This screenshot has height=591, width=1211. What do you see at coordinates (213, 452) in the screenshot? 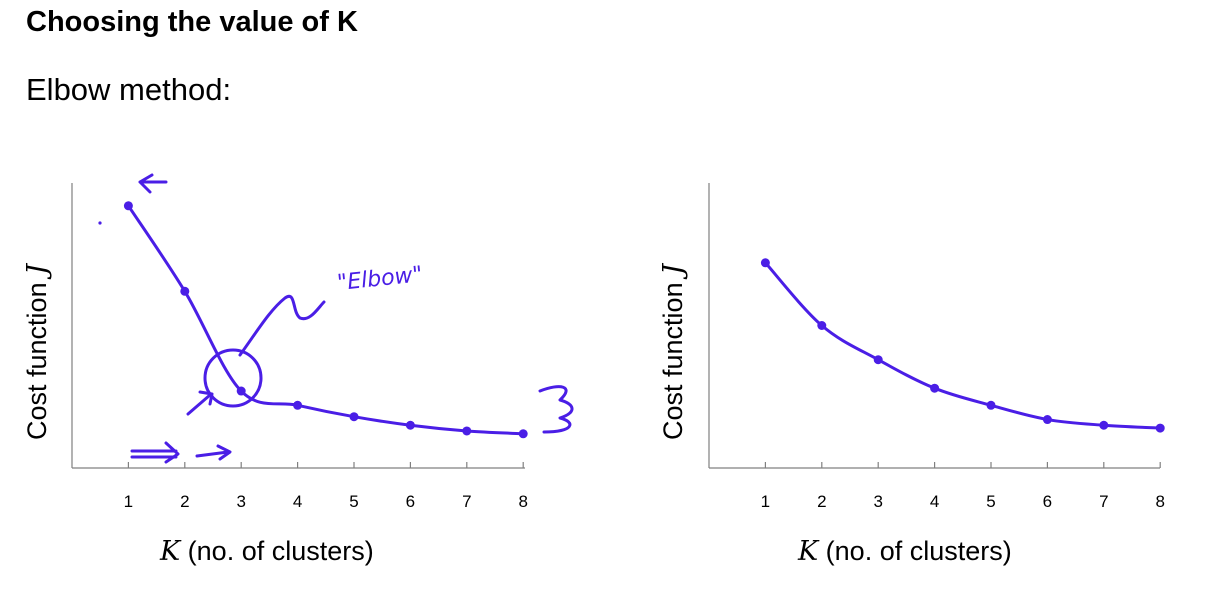
I see `arrow-right-icon` at bounding box center [213, 452].